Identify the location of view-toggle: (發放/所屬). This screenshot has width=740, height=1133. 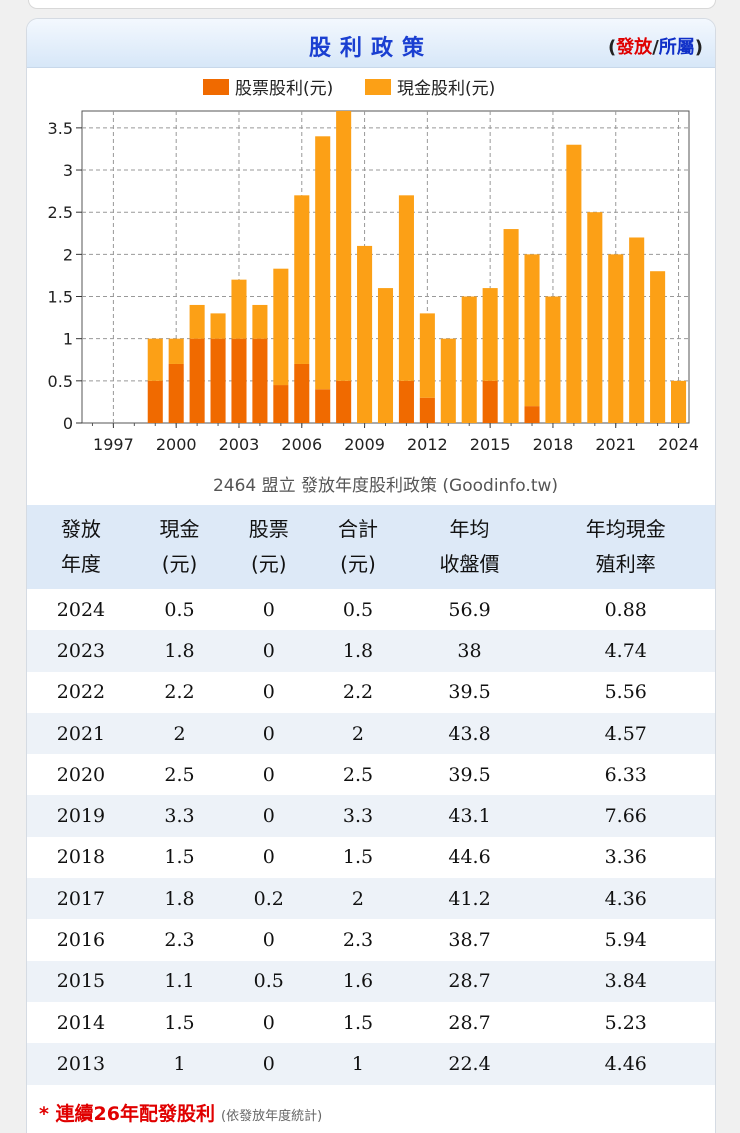
(655, 46).